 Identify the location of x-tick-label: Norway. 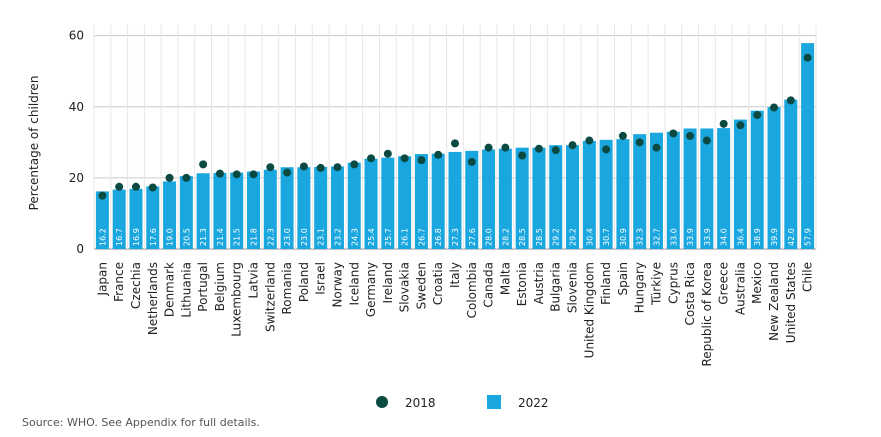
(337, 285).